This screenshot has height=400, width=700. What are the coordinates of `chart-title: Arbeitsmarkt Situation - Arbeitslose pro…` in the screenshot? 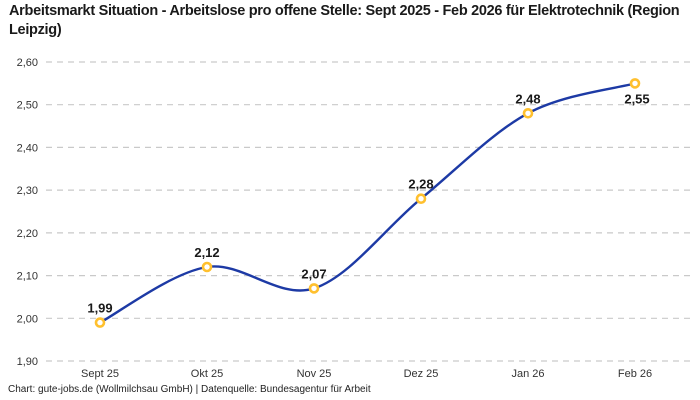 It's located at (344, 21).